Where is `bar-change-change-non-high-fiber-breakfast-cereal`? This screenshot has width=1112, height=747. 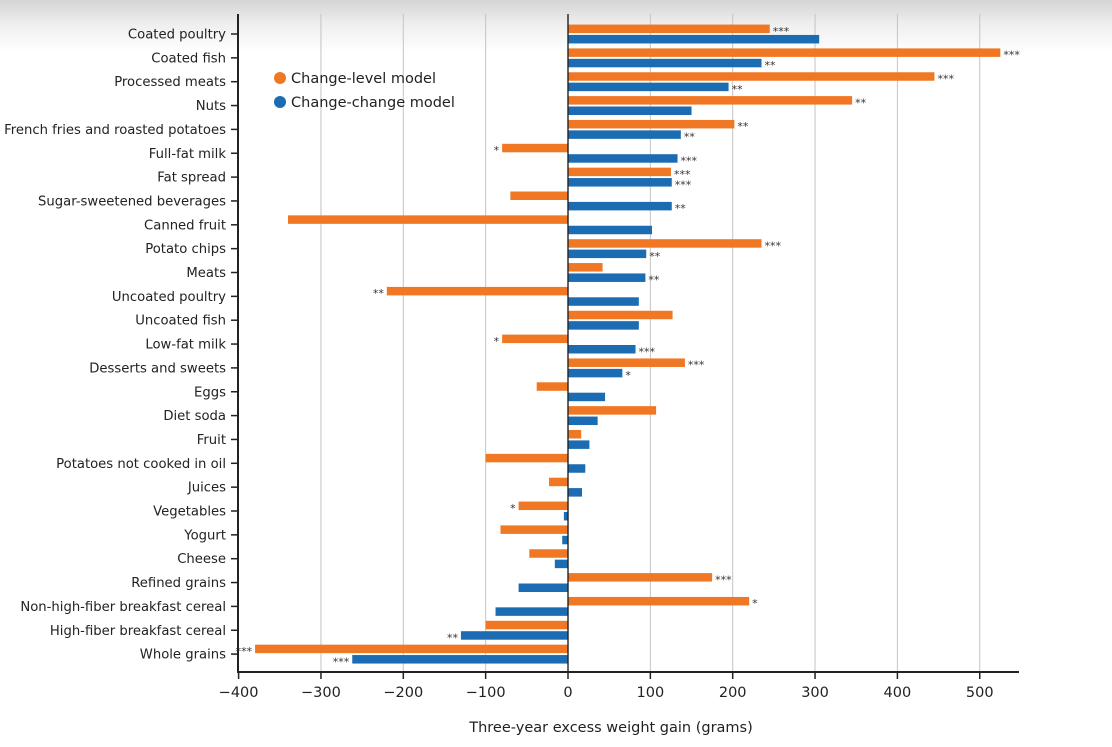 bar-change-change-non-high-fiber-breakfast-cereal is located at coordinates (531, 611).